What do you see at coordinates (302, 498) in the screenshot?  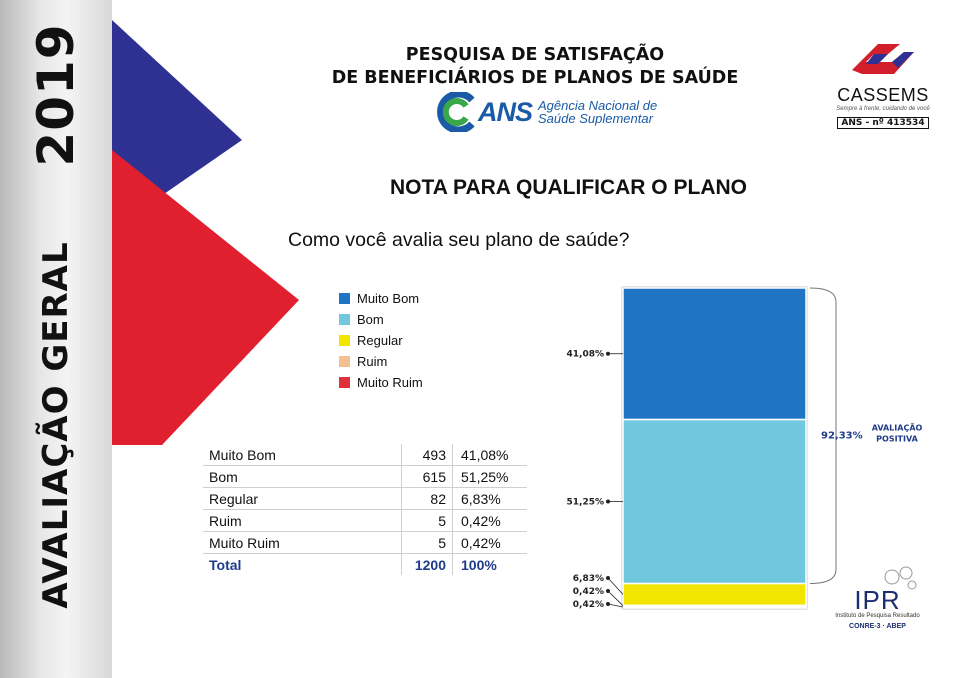 I see `row-label: Regular` at bounding box center [302, 498].